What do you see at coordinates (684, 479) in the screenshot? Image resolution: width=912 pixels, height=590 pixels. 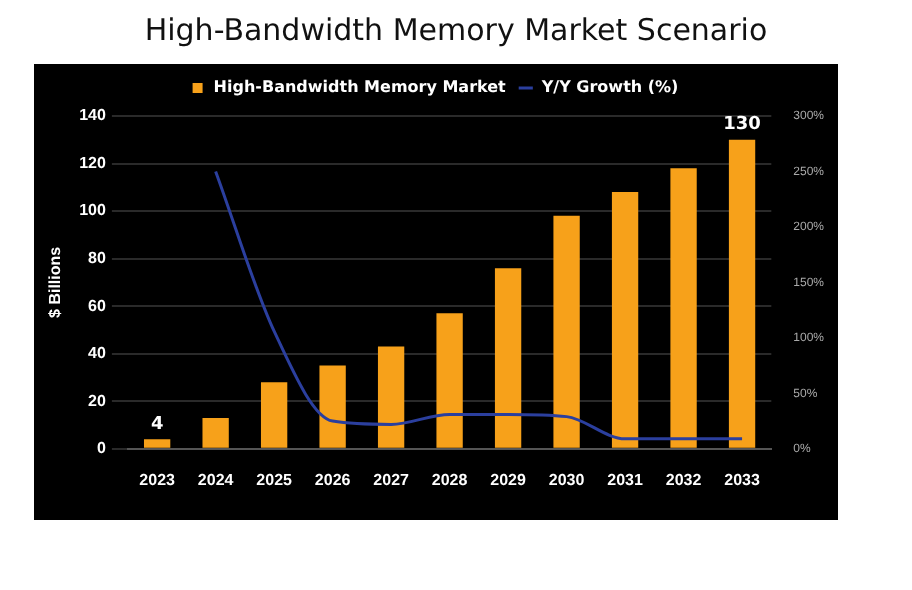 I see `x-tick-label: 2032` at bounding box center [684, 479].